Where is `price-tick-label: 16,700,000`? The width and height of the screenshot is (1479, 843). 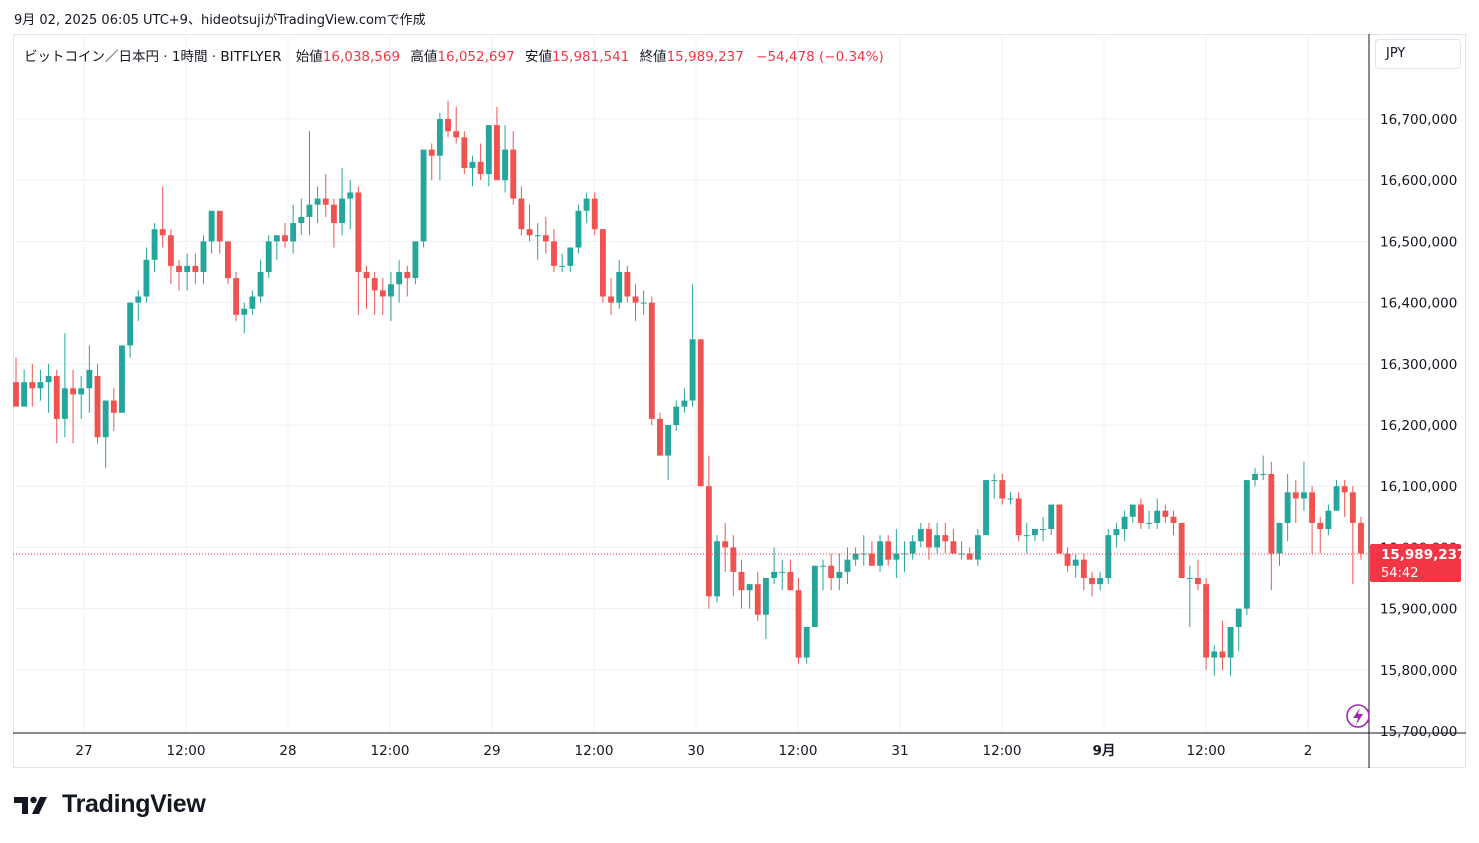 price-tick-label: 16,700,000 is located at coordinates (1418, 120).